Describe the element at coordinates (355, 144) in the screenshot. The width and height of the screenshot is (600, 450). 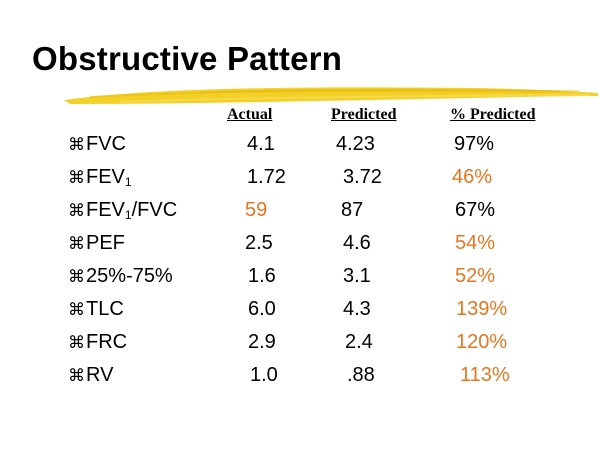
I see `cell-predicted: 4.23` at that location.